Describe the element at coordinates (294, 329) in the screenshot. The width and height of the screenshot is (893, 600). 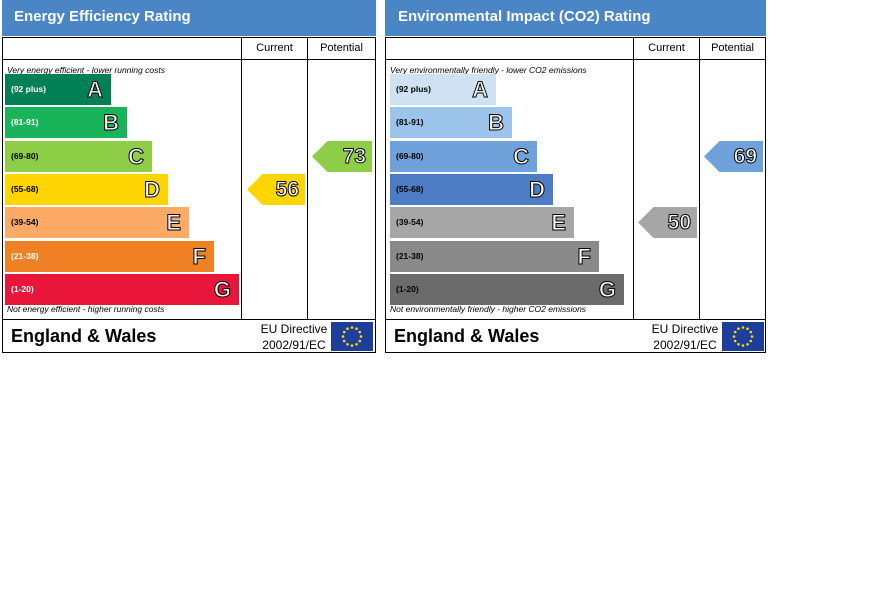
I see `eu-directive-line1: EU Directive` at that location.